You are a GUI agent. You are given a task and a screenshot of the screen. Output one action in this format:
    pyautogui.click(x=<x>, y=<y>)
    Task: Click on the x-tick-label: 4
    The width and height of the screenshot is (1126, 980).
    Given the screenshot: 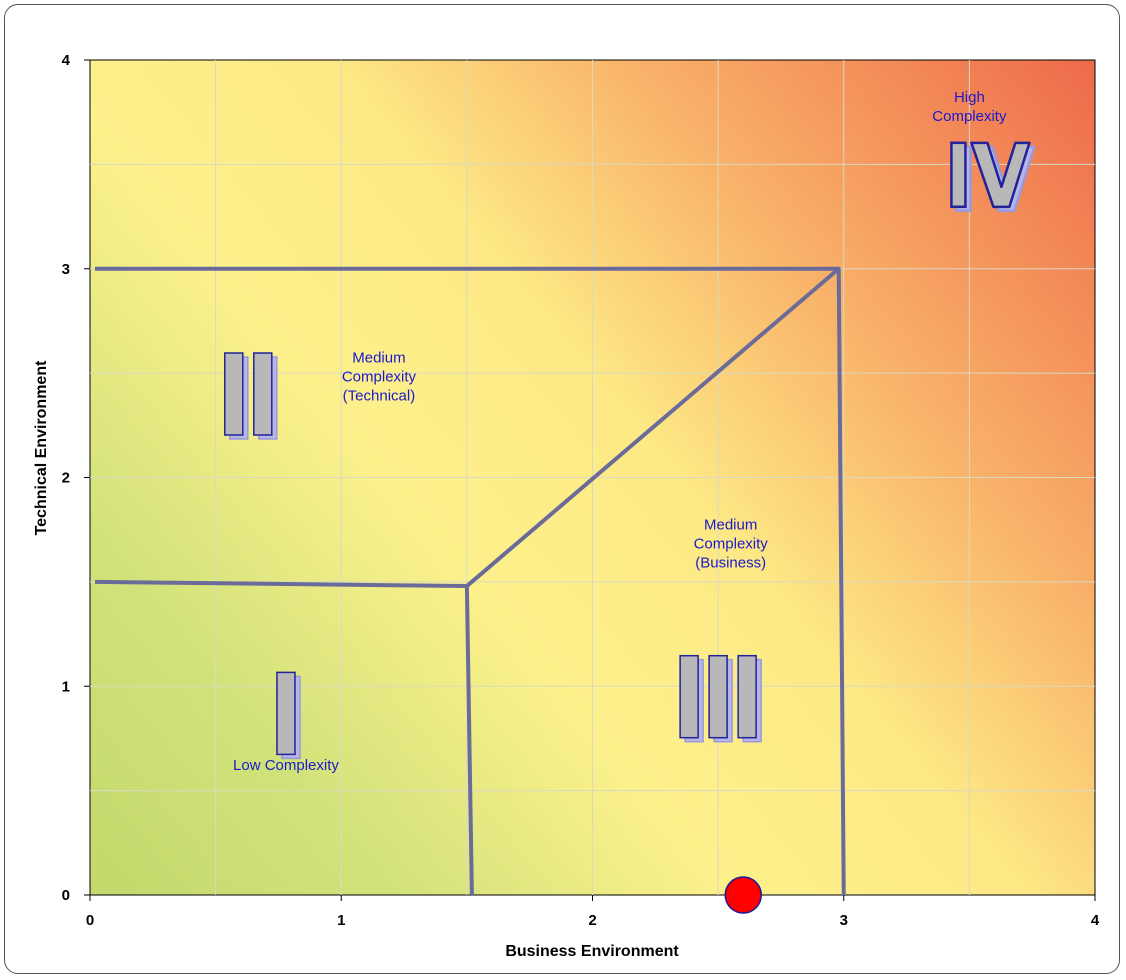 What is the action you would take?
    pyautogui.click(x=1095, y=920)
    